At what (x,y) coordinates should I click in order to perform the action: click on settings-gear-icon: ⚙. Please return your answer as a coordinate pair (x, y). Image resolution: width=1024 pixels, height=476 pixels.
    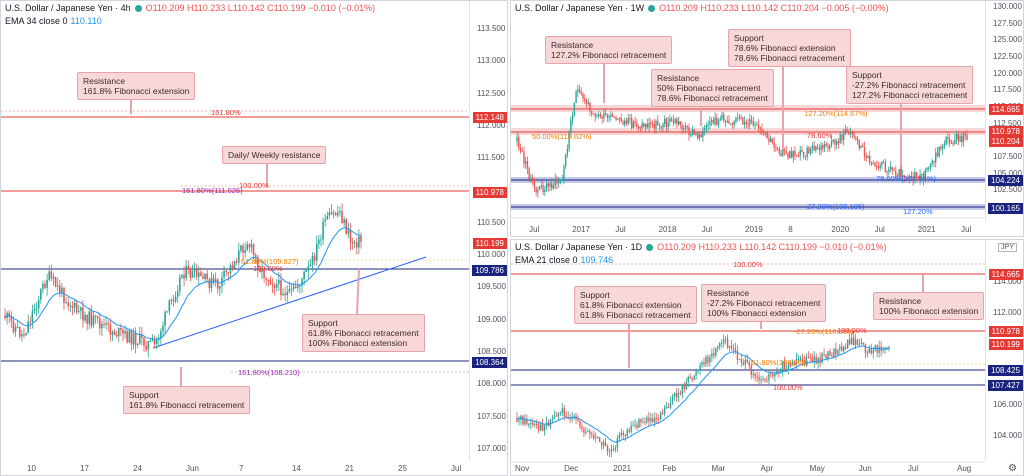
    Looking at the image, I should click on (1012, 468).